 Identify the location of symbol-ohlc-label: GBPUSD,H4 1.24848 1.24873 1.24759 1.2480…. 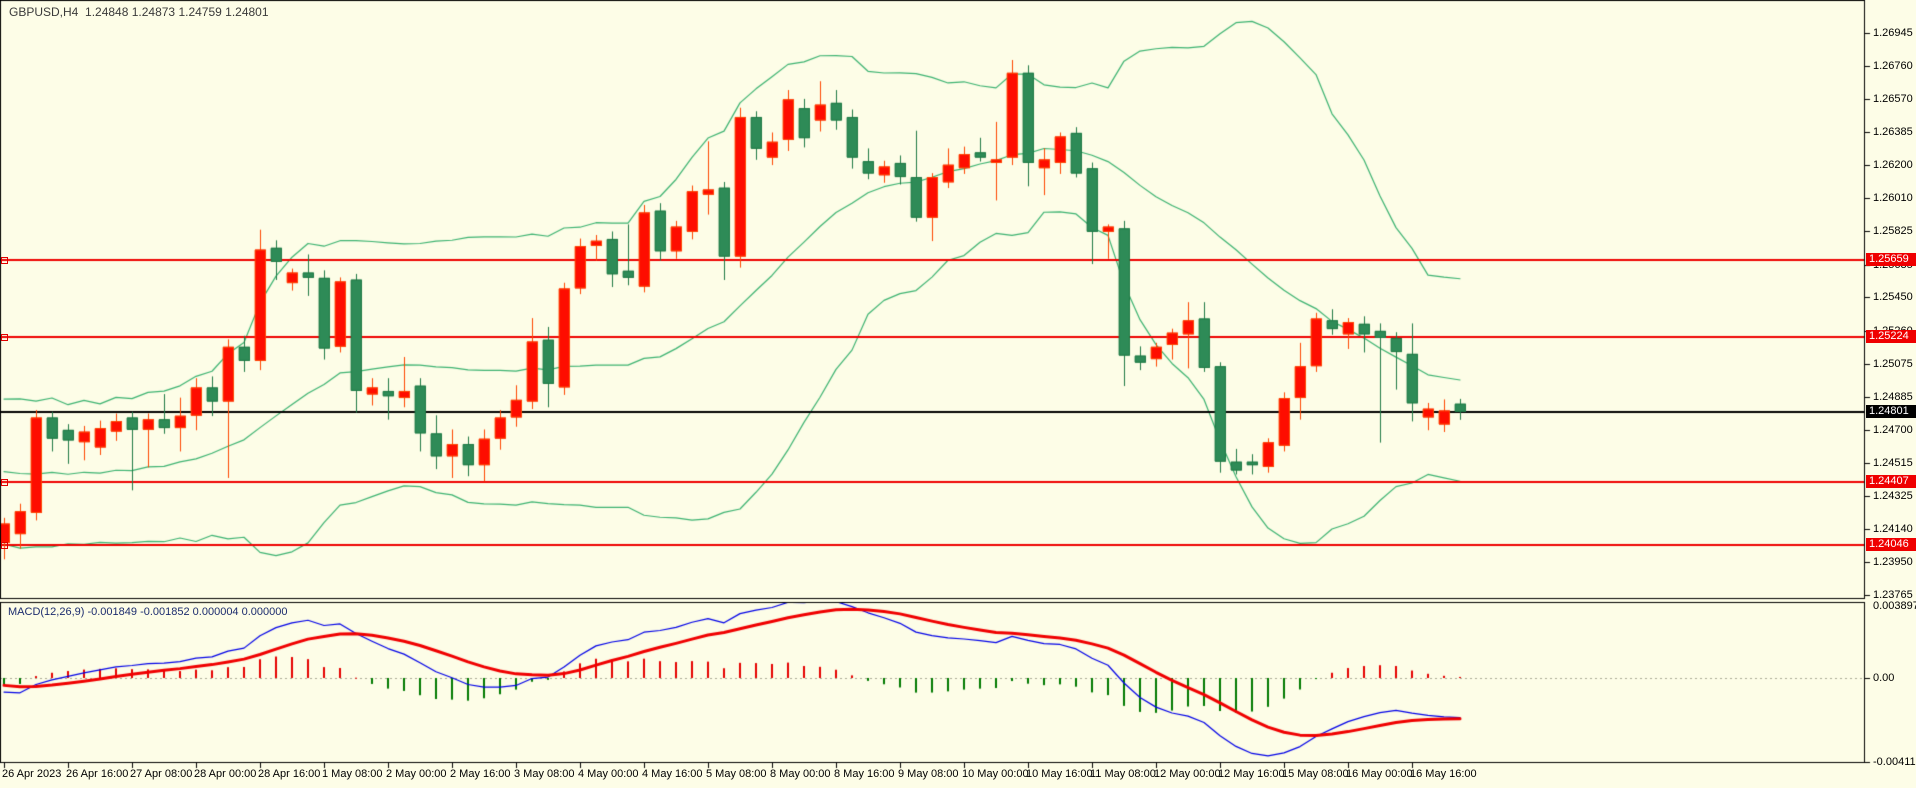
(139, 12).